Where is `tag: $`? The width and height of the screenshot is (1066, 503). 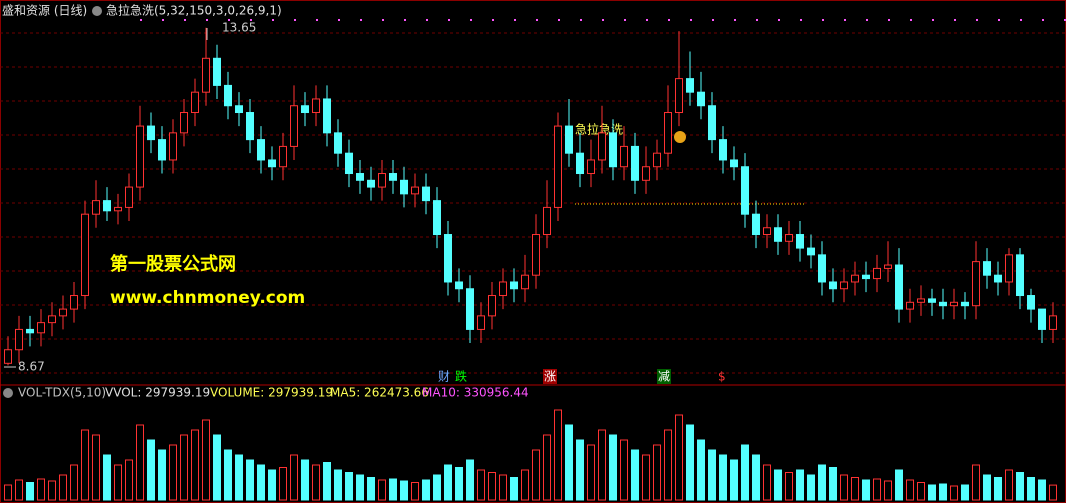 tag: $ is located at coordinates (722, 377).